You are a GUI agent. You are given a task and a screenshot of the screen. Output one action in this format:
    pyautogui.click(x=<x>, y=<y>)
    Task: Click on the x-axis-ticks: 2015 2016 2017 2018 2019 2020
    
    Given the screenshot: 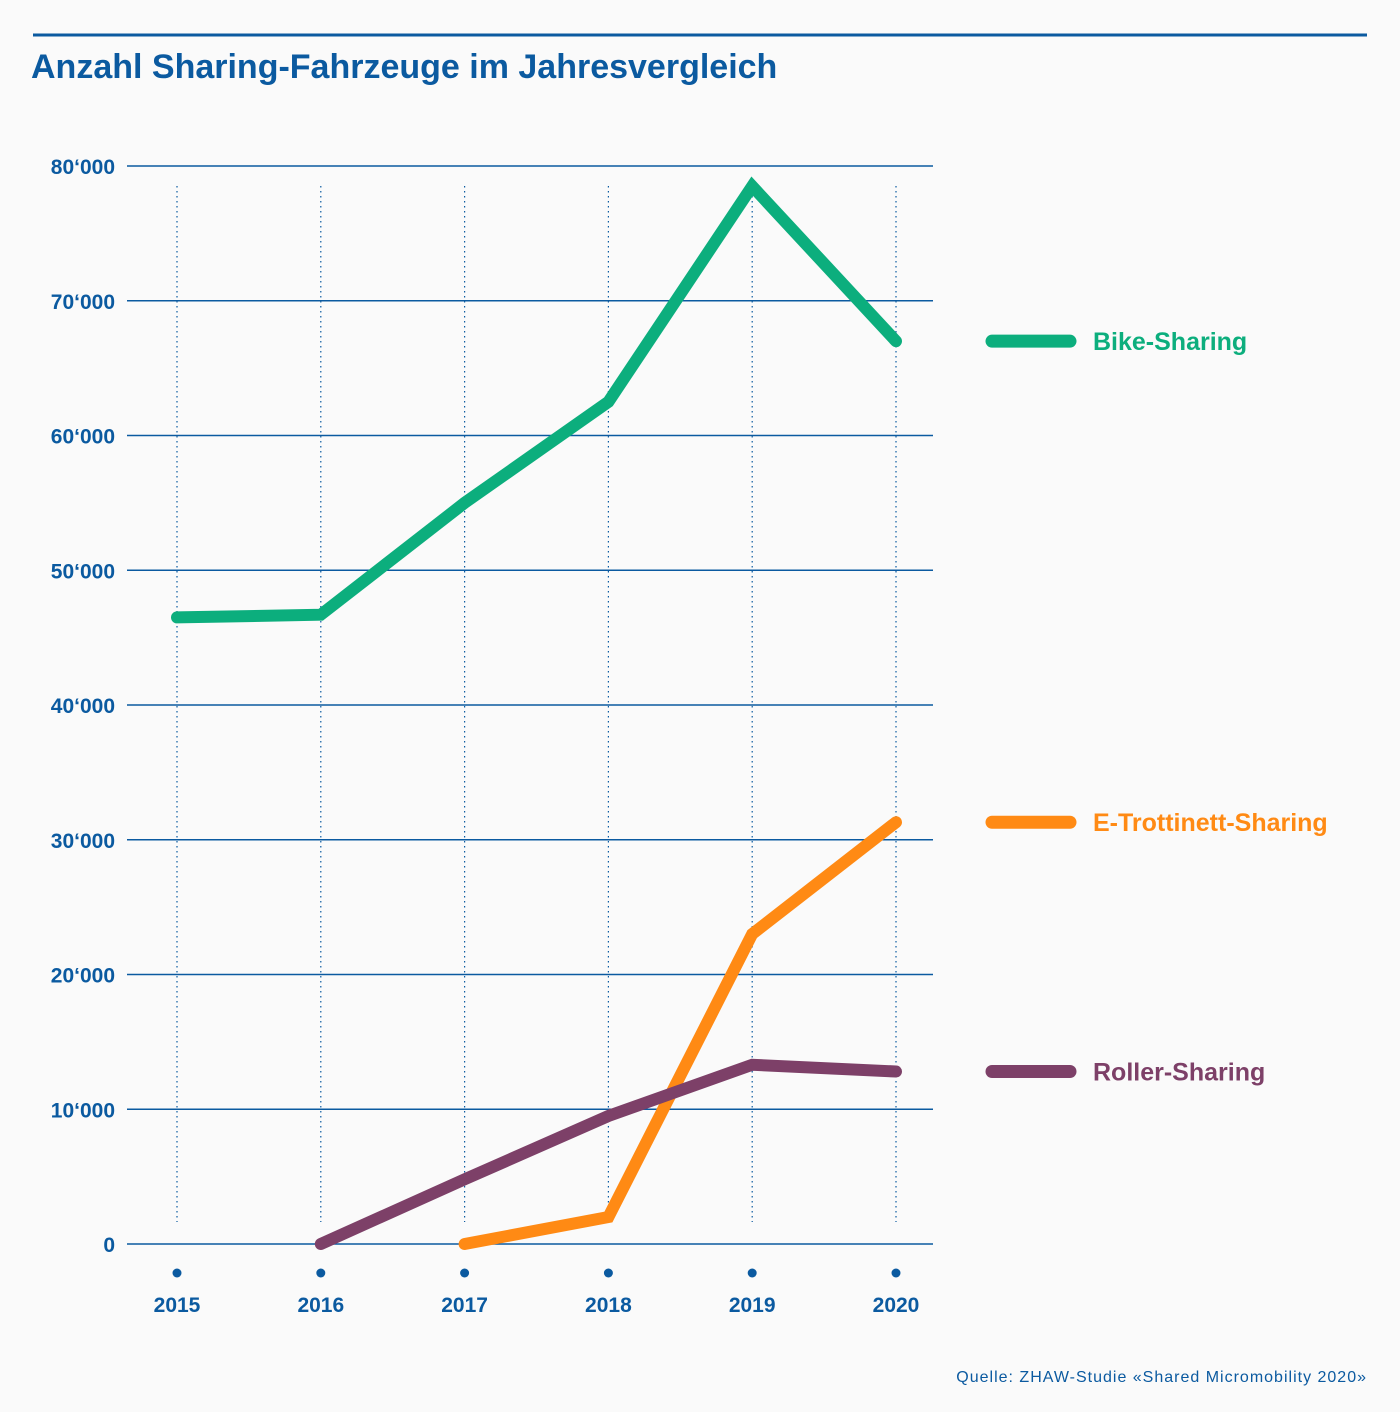 What is the action you would take?
    pyautogui.click(x=537, y=1292)
    